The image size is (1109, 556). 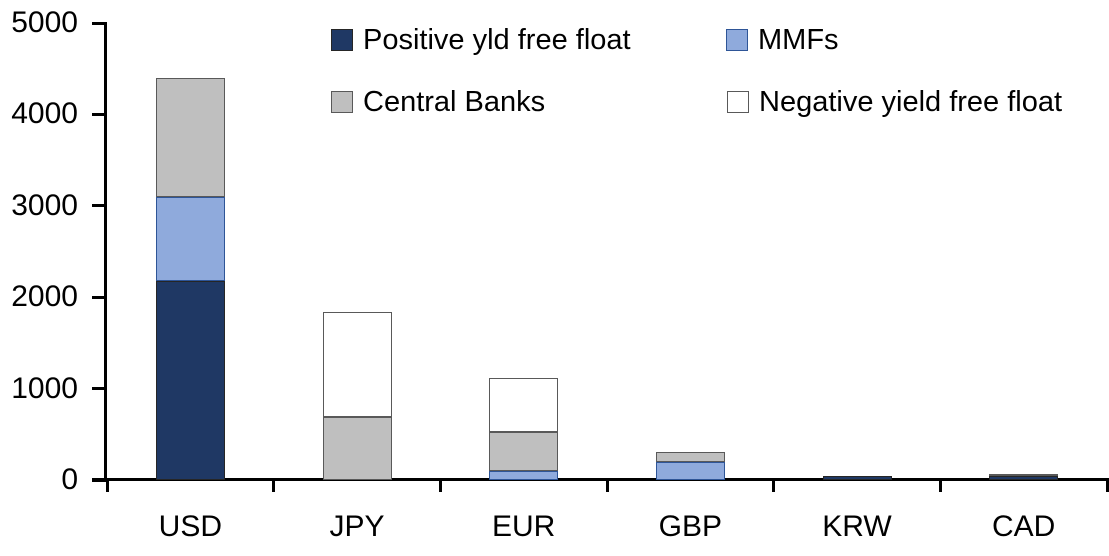 What do you see at coordinates (105, 252) in the screenshot?
I see `y-axis-line` at bounding box center [105, 252].